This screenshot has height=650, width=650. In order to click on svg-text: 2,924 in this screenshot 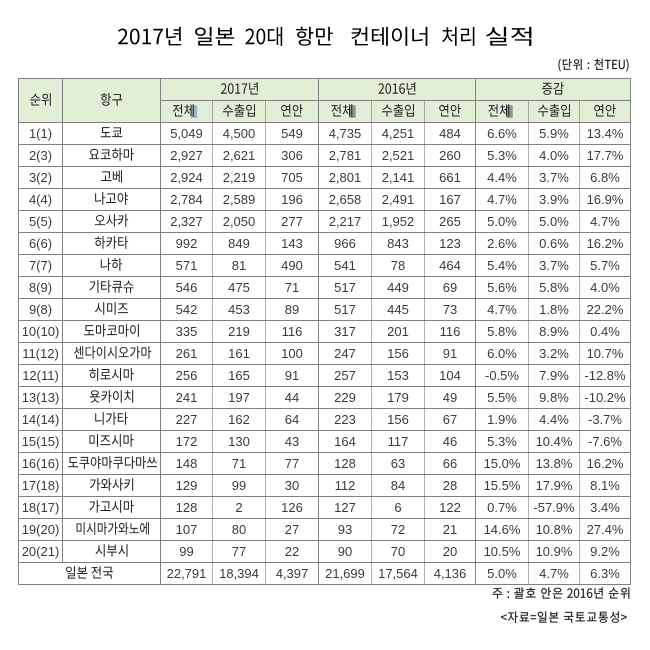, I will do `click(186, 177)`.